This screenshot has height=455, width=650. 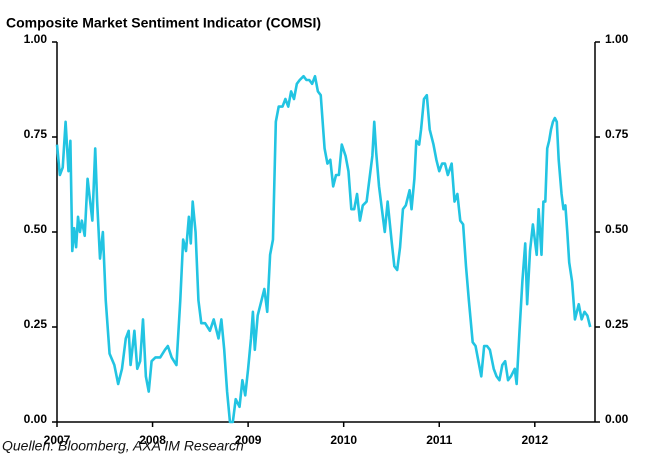 I want to click on y-tick-label: 0.00, so click(x=36, y=419).